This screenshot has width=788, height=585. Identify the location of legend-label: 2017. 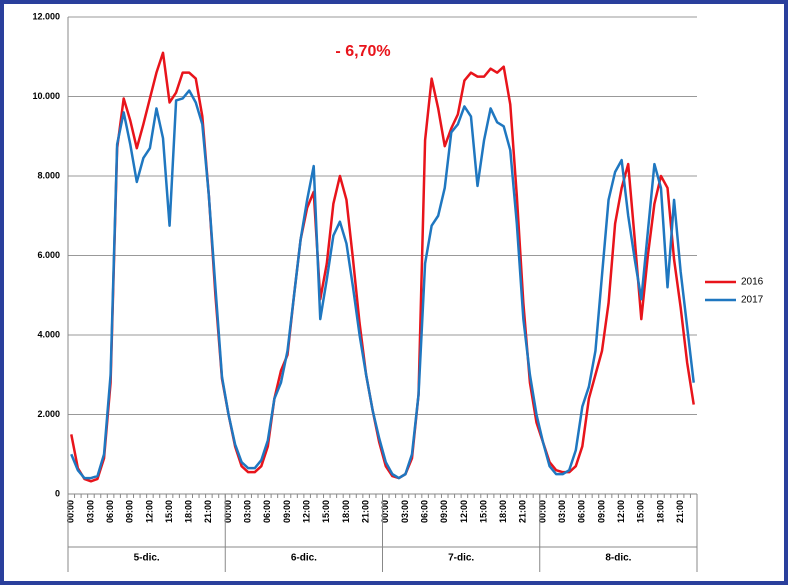
(752, 300).